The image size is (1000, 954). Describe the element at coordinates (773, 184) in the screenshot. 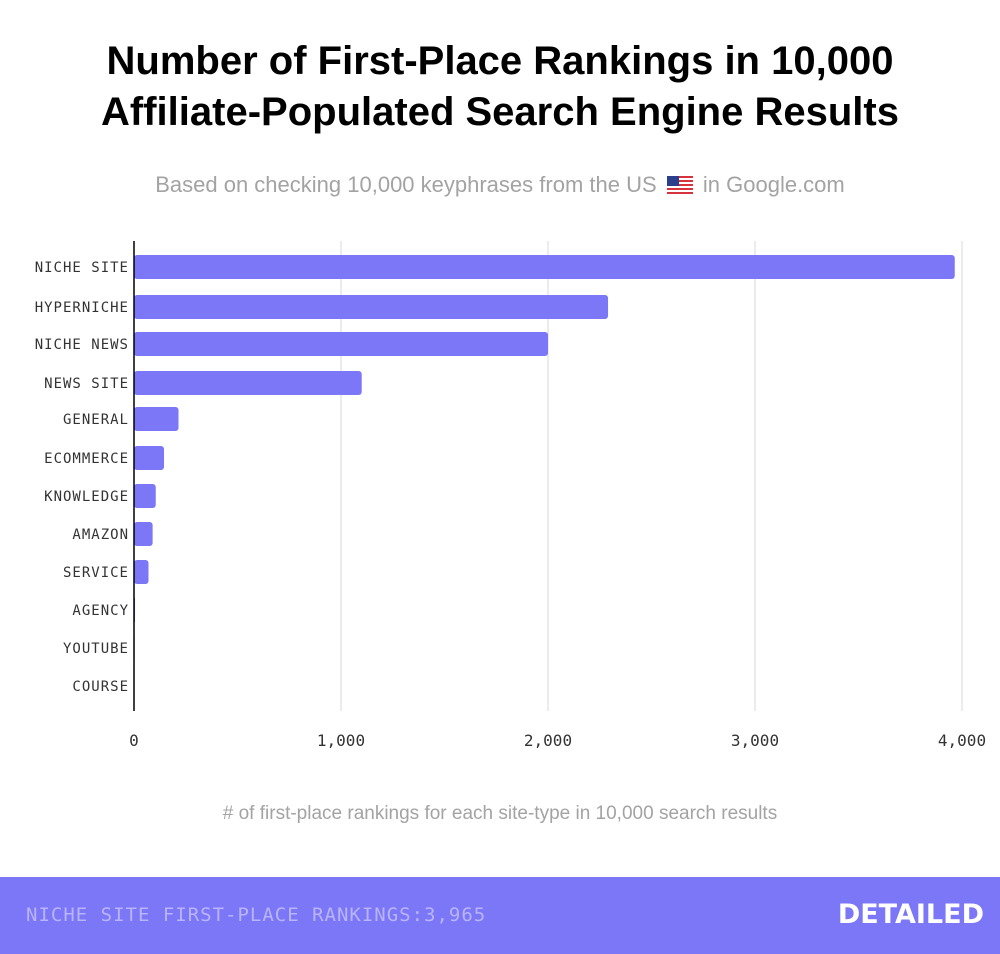

I see `subtitle-text-after: in Google.com` at that location.